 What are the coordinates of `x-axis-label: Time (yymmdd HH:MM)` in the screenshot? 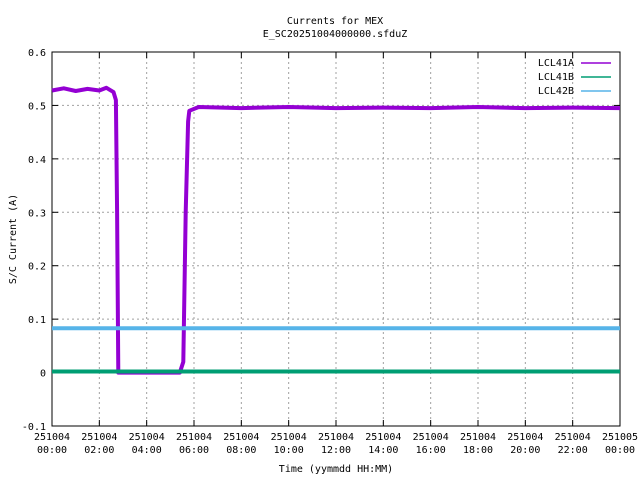 It's located at (336, 469).